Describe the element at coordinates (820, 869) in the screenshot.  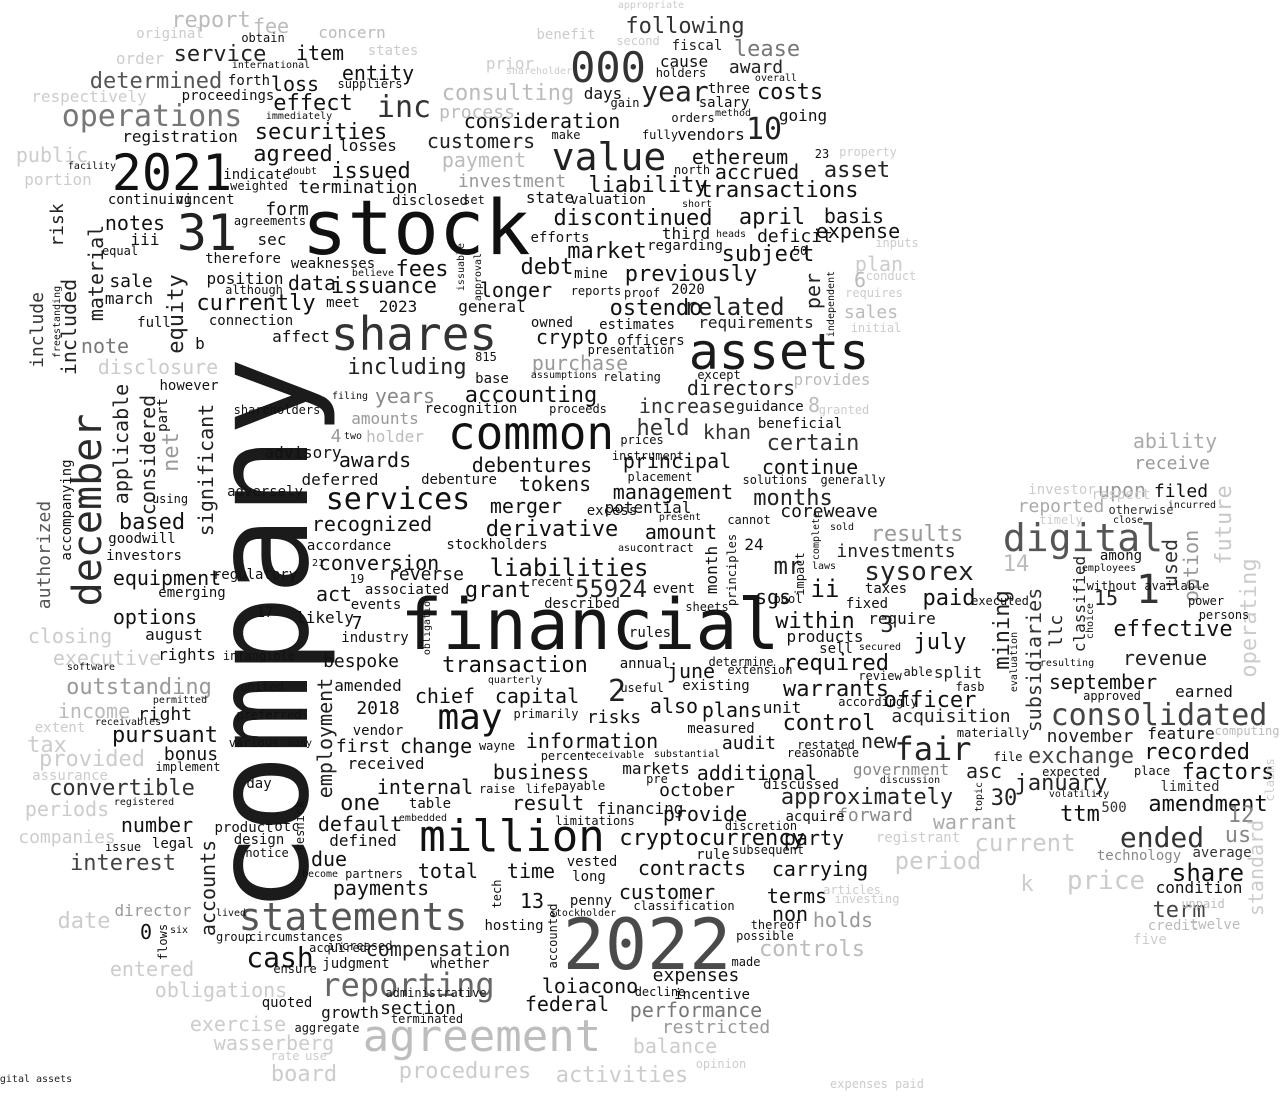
I see `word-carrying: carrying` at that location.